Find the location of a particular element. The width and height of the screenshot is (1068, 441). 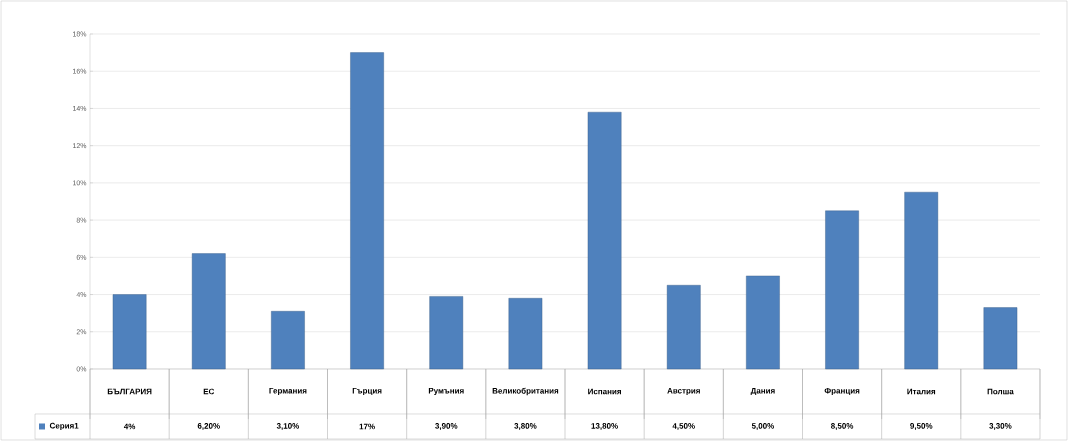

x-tick-label: Румъния is located at coordinates (446, 391).